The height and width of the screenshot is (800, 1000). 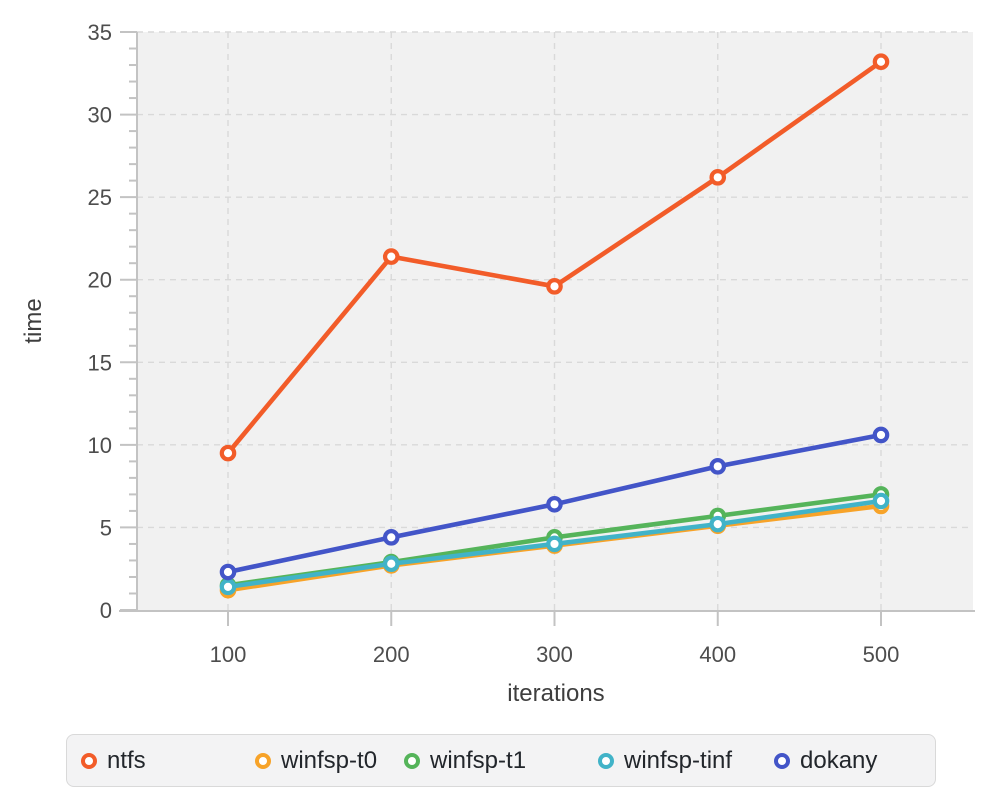 What do you see at coordinates (556, 693) in the screenshot?
I see `x-axis-title: iterations` at bounding box center [556, 693].